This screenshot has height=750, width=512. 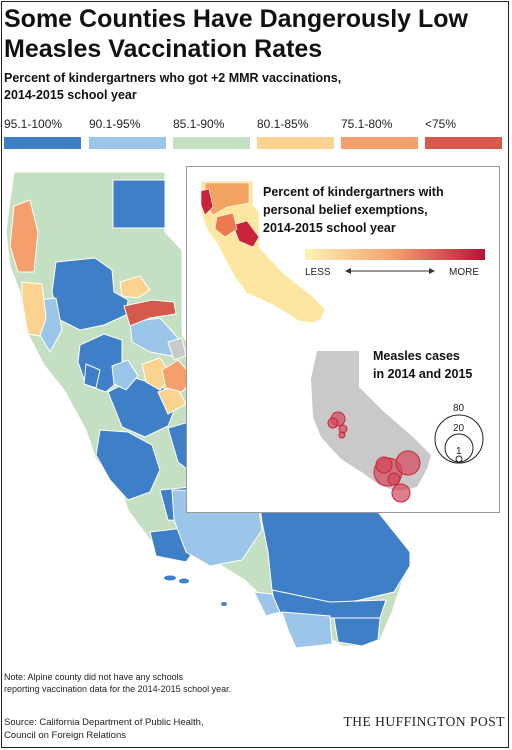 I want to click on legend-label-85-90: 85.1-90%, so click(x=199, y=124).